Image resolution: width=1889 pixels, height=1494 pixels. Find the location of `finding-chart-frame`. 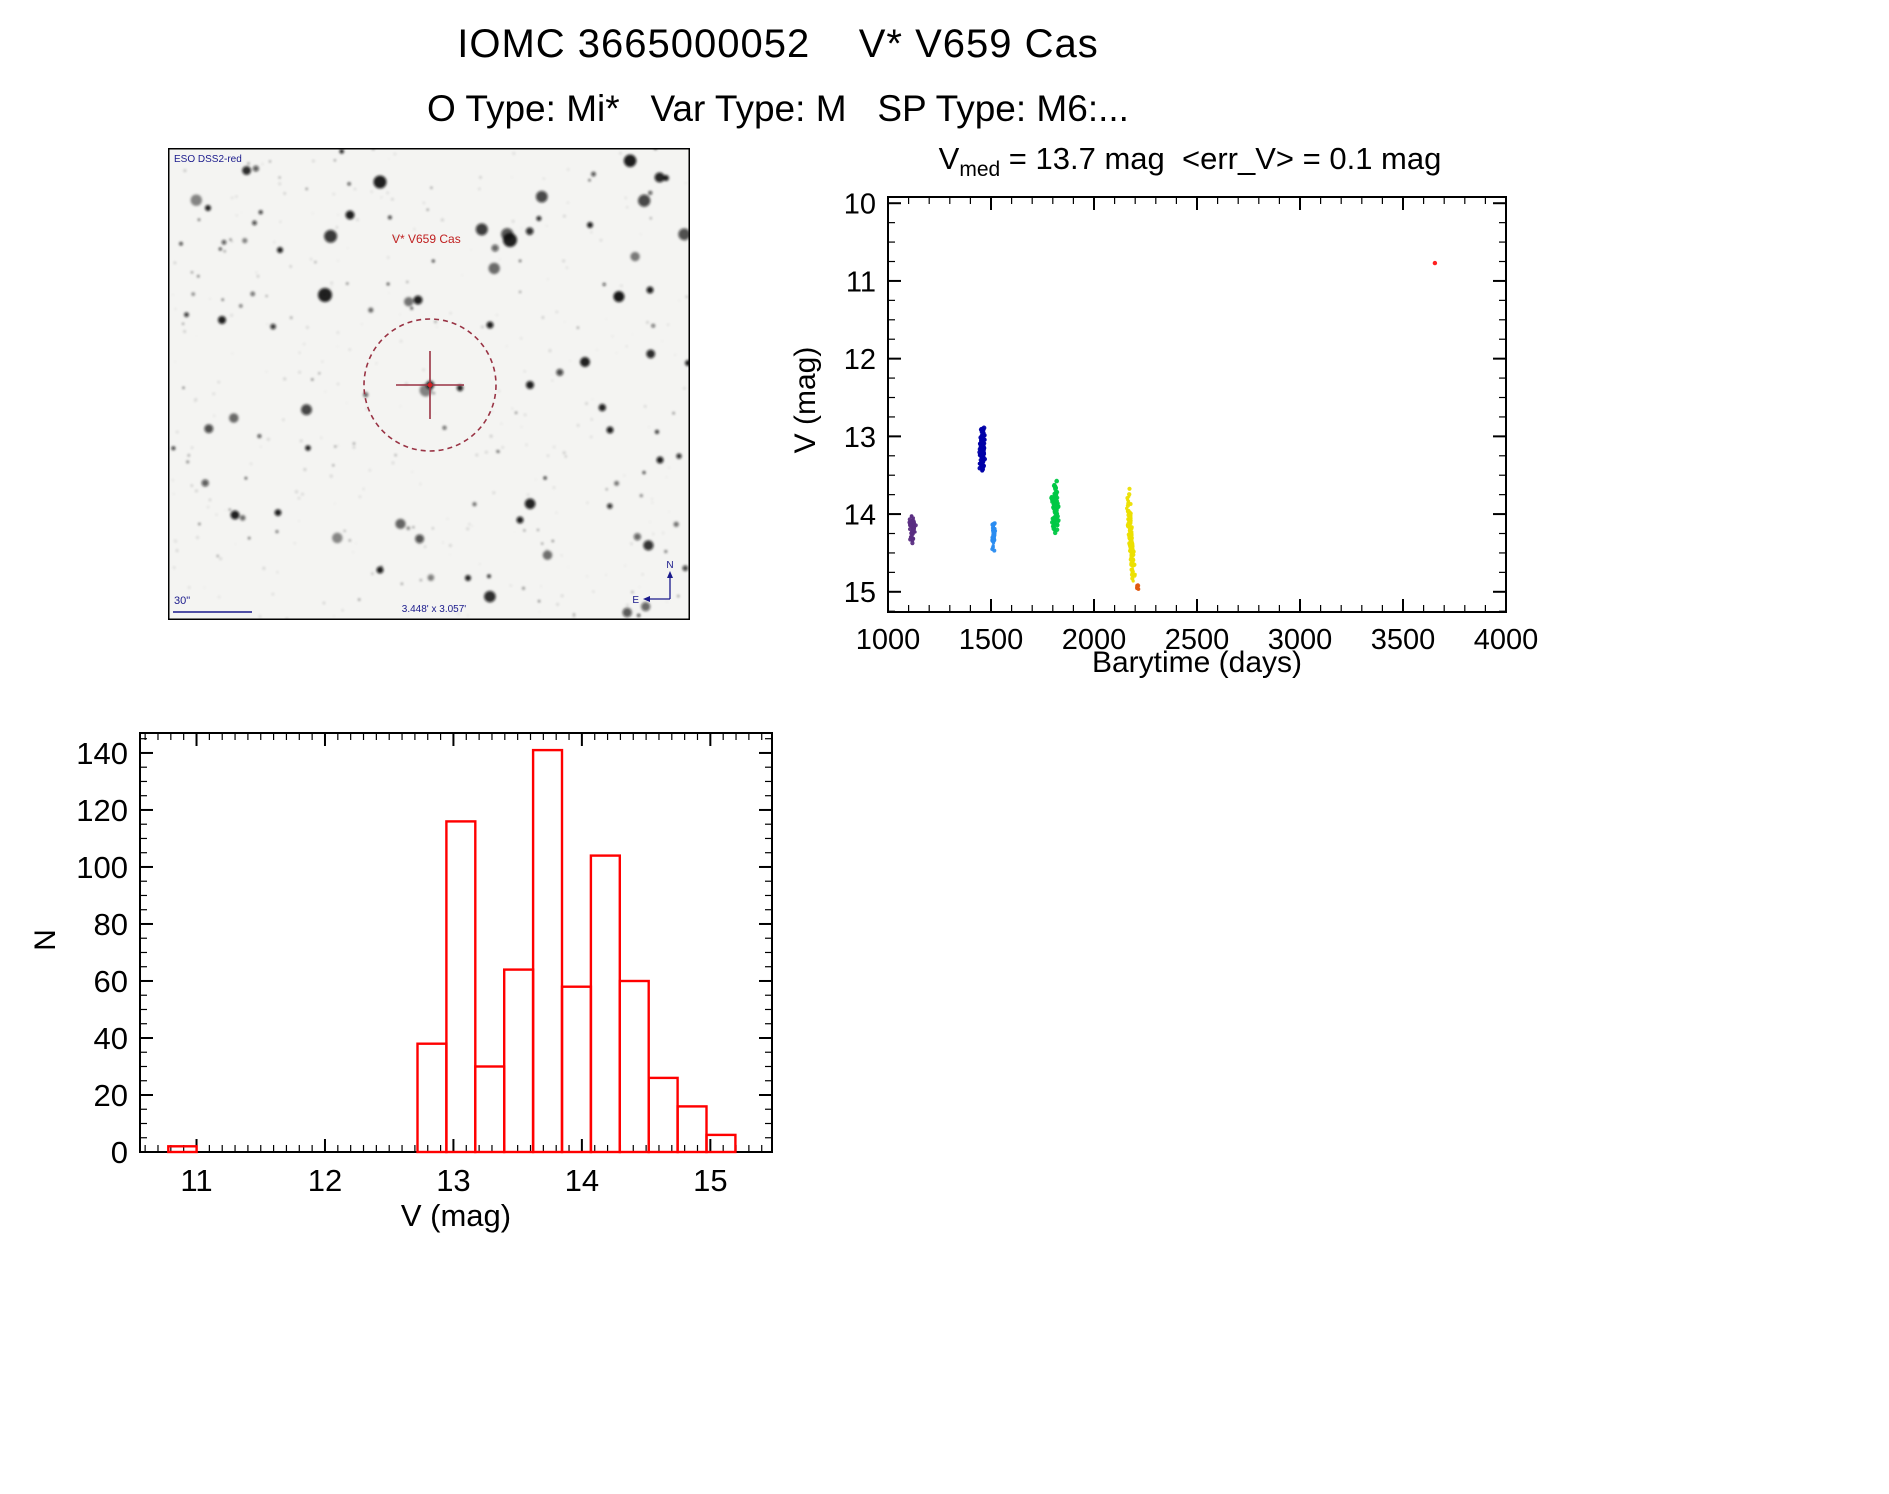

finding-chart-frame is located at coordinates (429, 384).